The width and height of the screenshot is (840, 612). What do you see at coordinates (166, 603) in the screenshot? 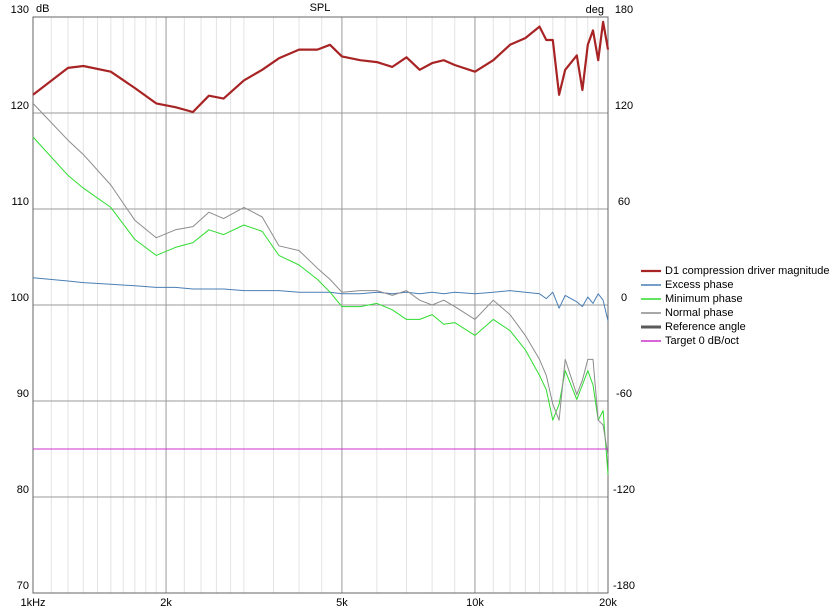
I see `x-tick-label: 2k` at bounding box center [166, 603].